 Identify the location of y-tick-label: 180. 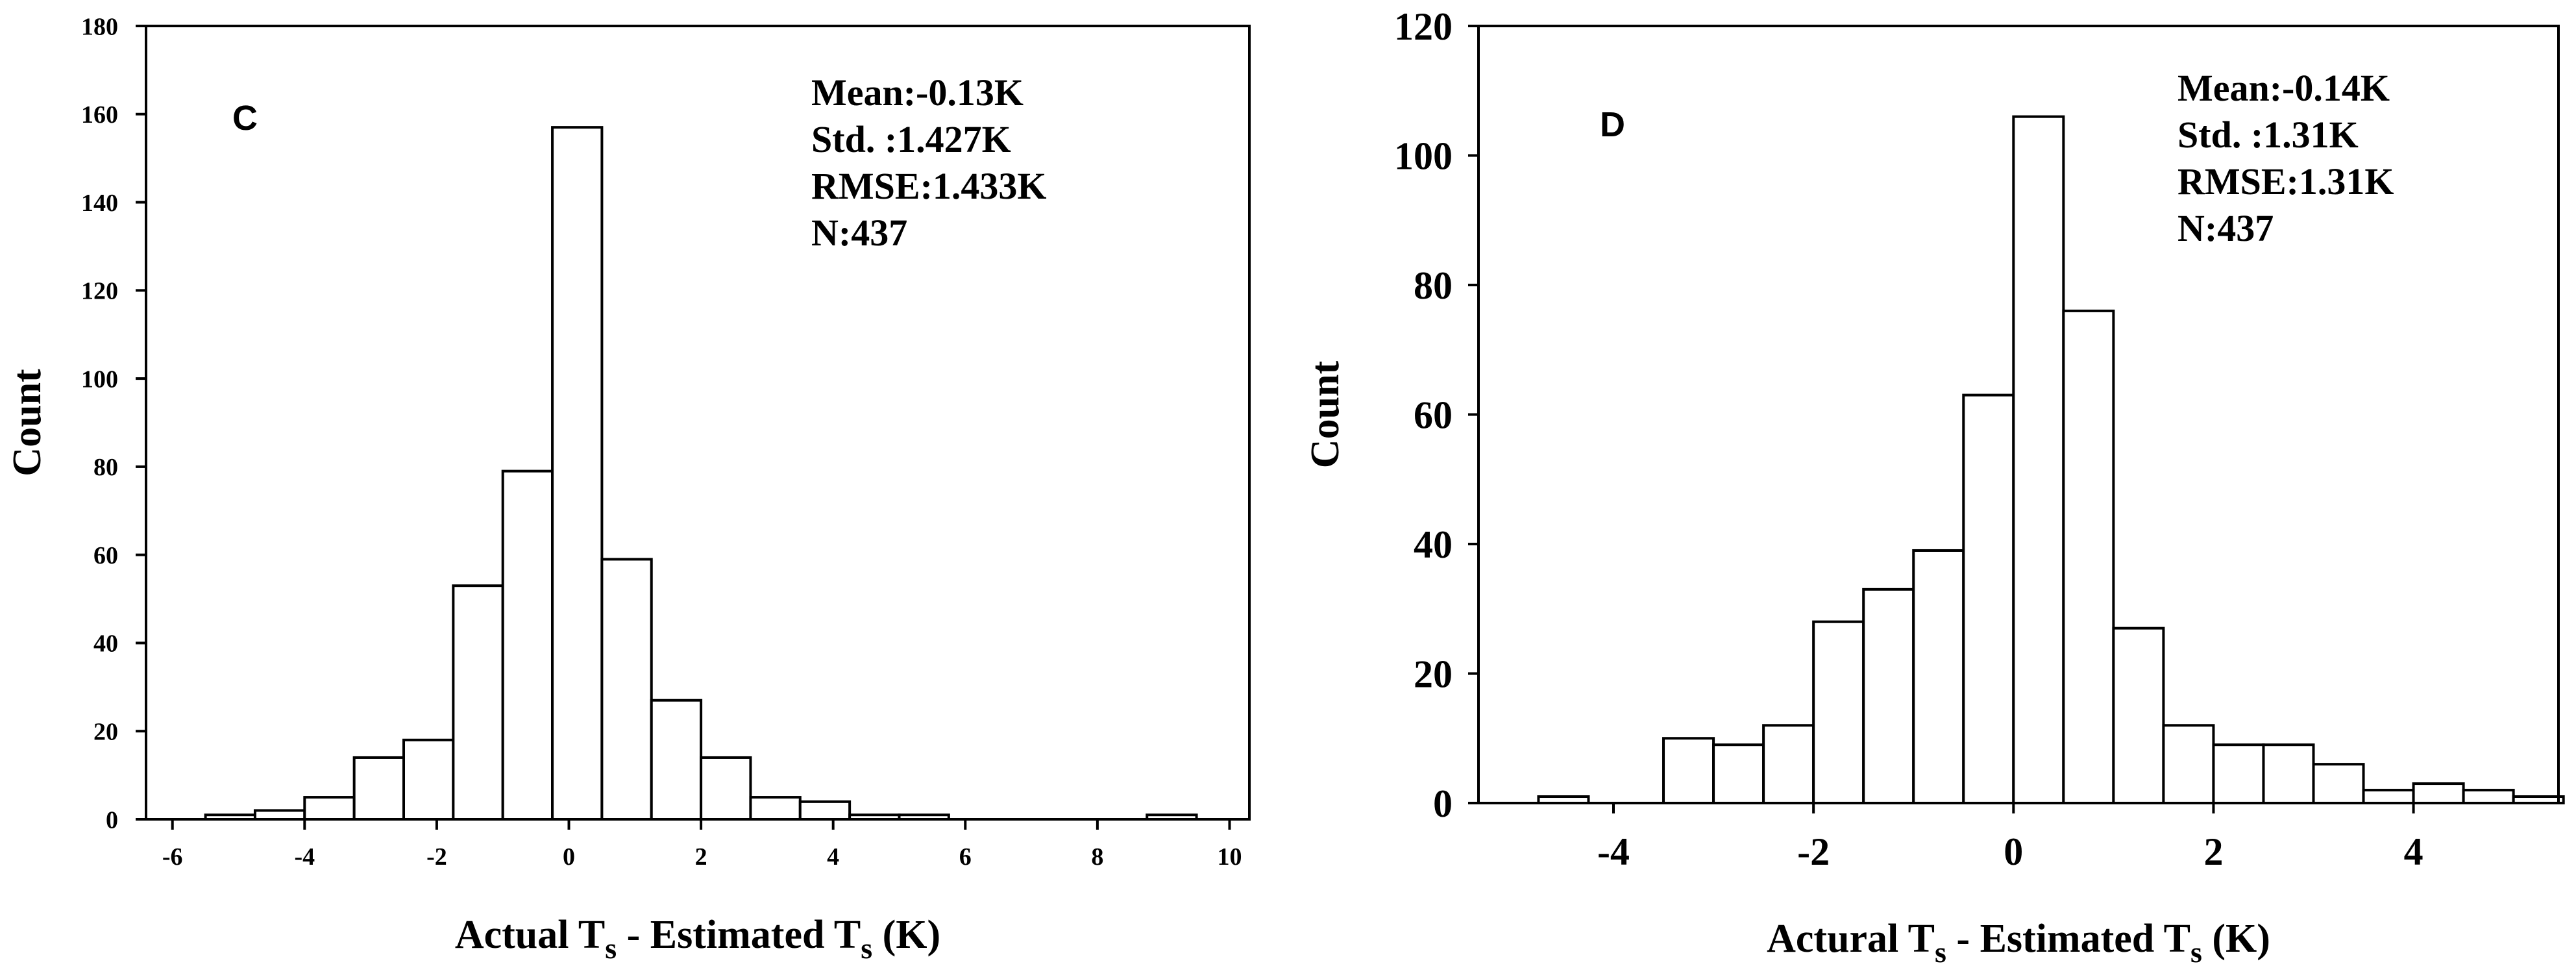
(99, 26).